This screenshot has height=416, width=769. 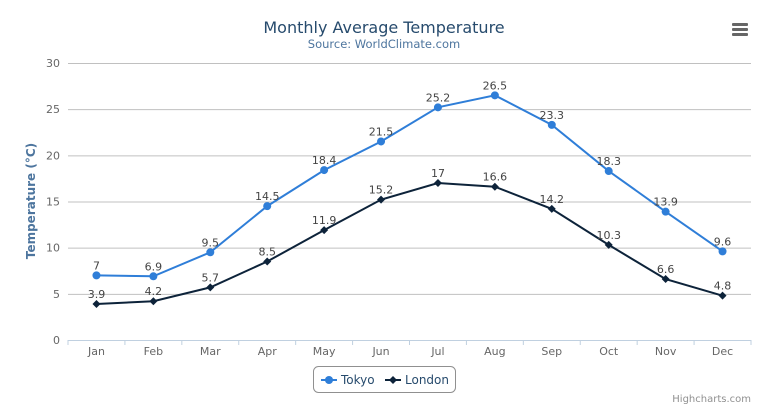 What do you see at coordinates (552, 115) in the screenshot?
I see `data-label-tokyo: 23.3` at bounding box center [552, 115].